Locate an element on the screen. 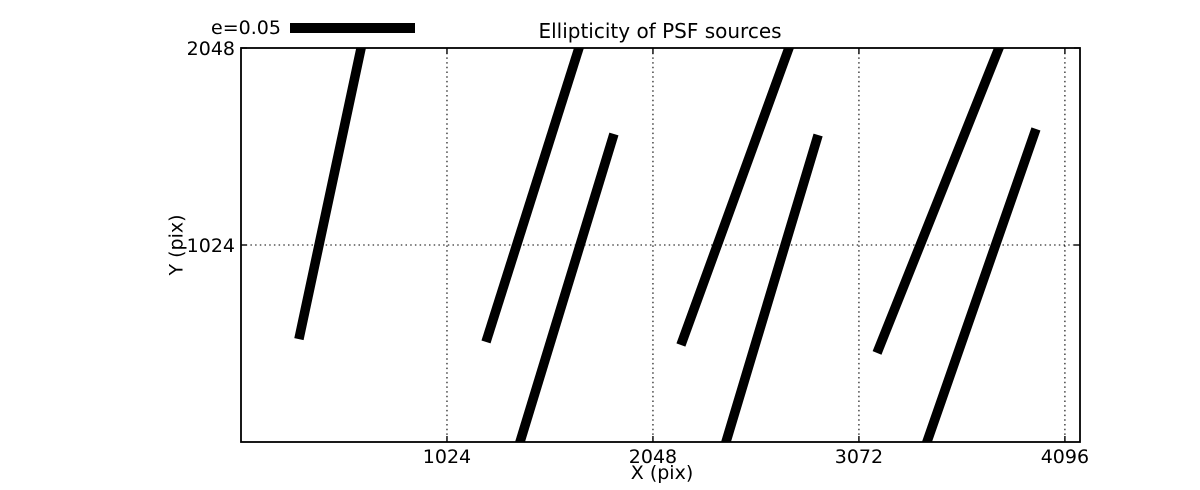 This screenshot has width=1200, height=490. x-tick-label: 2048 is located at coordinates (653, 457).